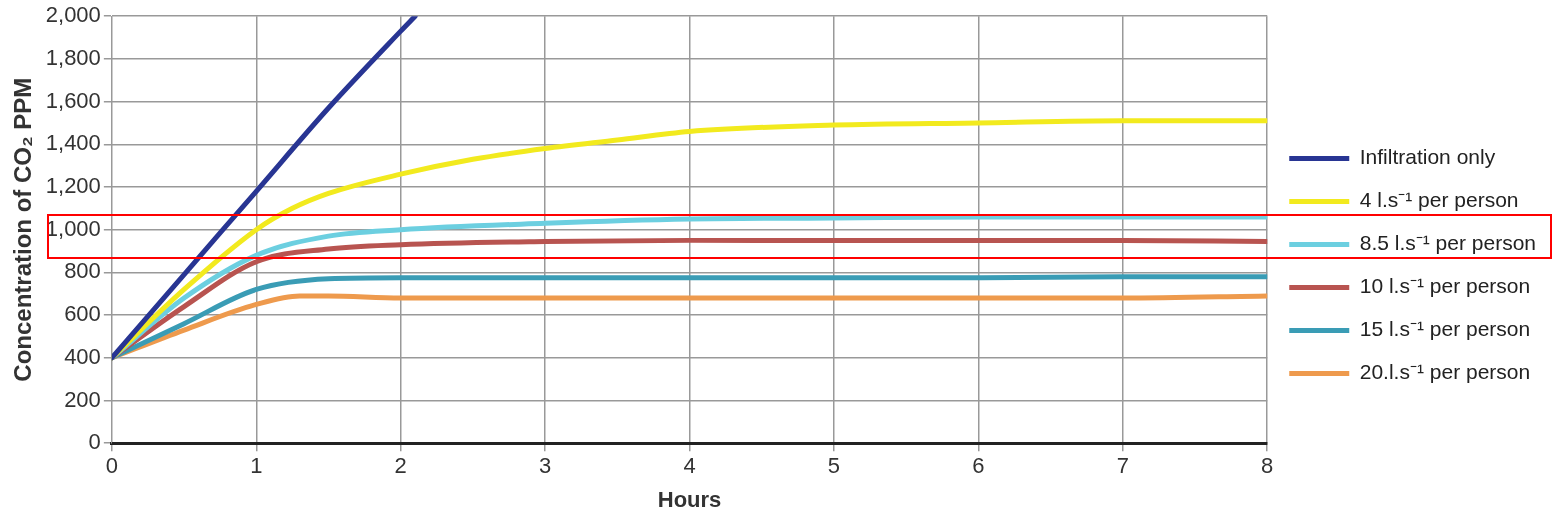  What do you see at coordinates (111, 466) in the screenshot?
I see `x-tick-label: 0` at bounding box center [111, 466].